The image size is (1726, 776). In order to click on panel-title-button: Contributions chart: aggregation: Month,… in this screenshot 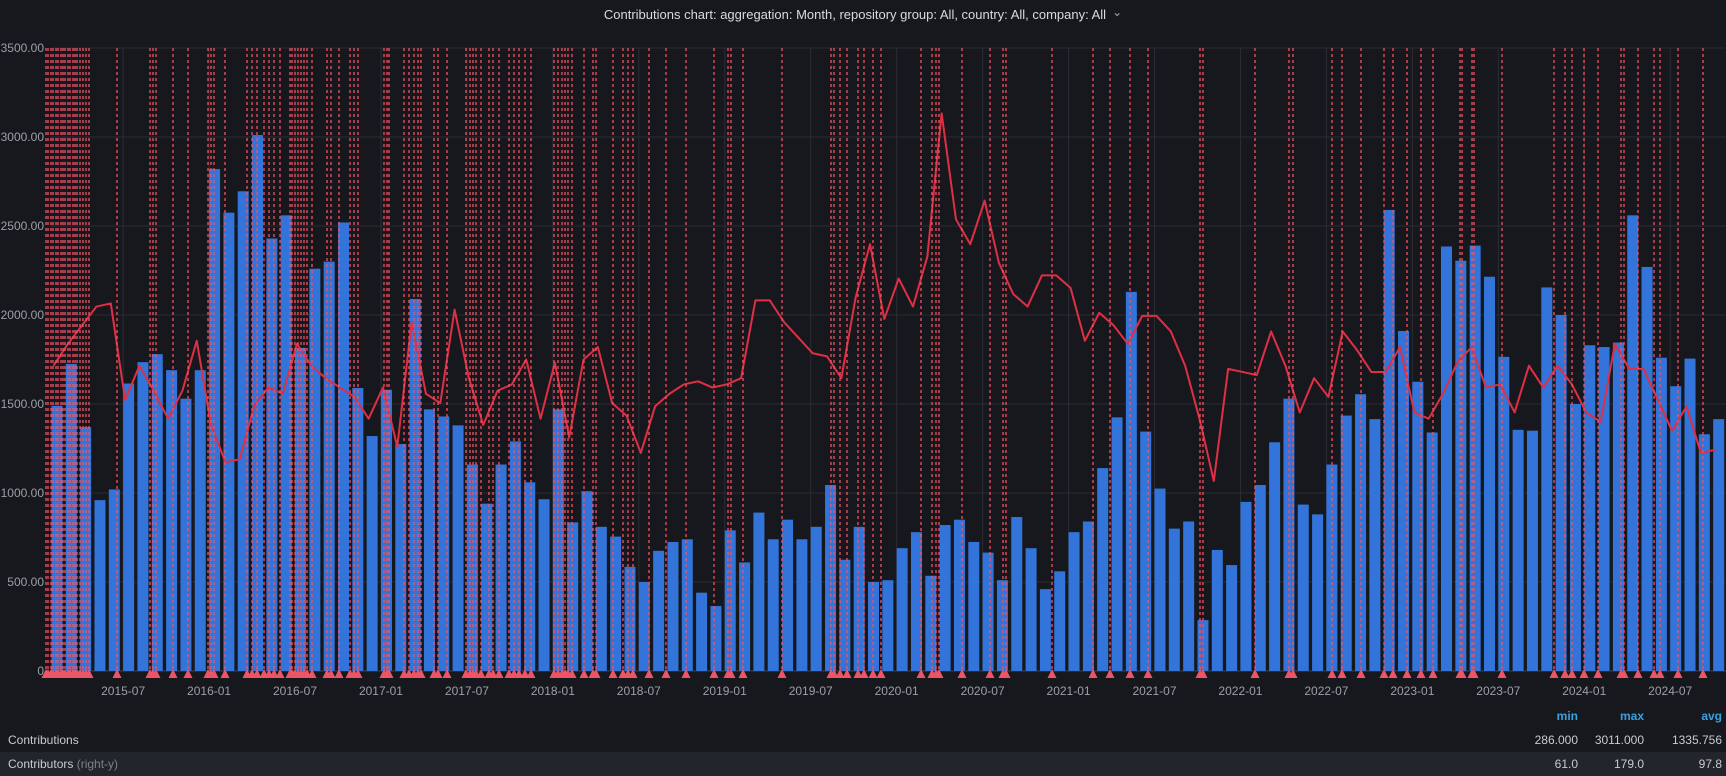, I will do `click(862, 14)`.